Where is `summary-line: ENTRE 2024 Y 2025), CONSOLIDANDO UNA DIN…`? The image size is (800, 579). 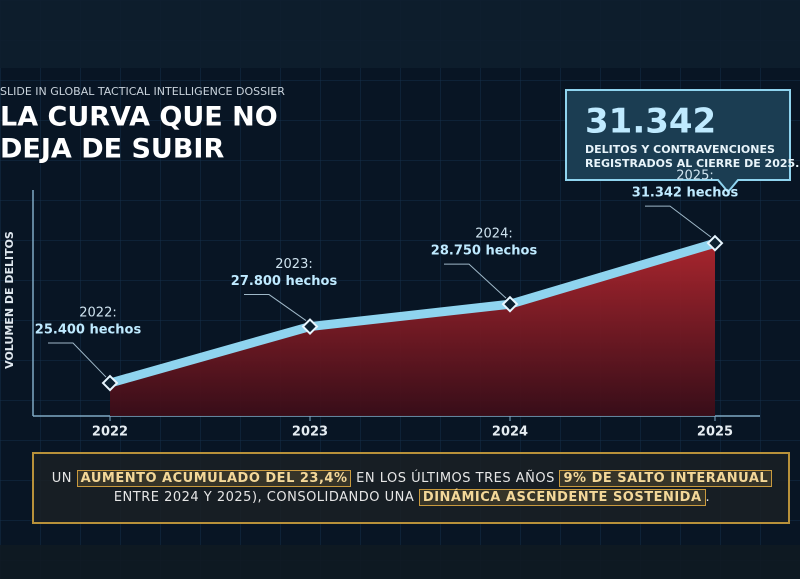 summary-line: ENTRE 2024 Y 2025), CONSOLIDANDO UNA DIN… is located at coordinates (412, 497).